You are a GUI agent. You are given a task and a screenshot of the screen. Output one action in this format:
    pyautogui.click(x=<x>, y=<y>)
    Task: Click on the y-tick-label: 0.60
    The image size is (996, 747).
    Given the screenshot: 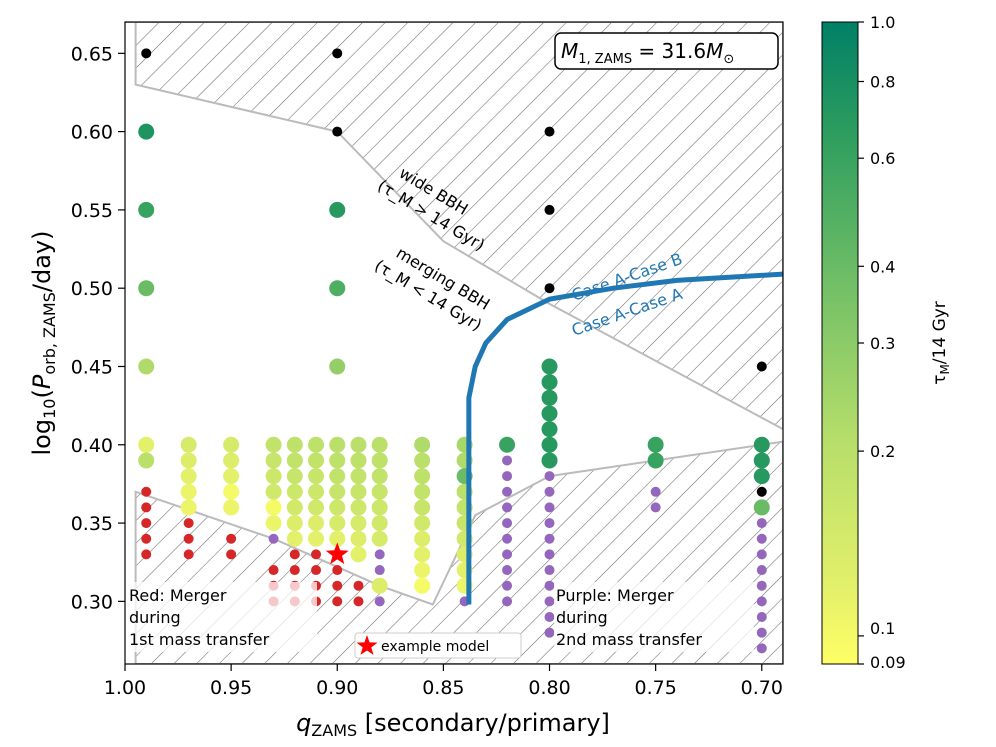 What is the action you would take?
    pyautogui.click(x=92, y=133)
    